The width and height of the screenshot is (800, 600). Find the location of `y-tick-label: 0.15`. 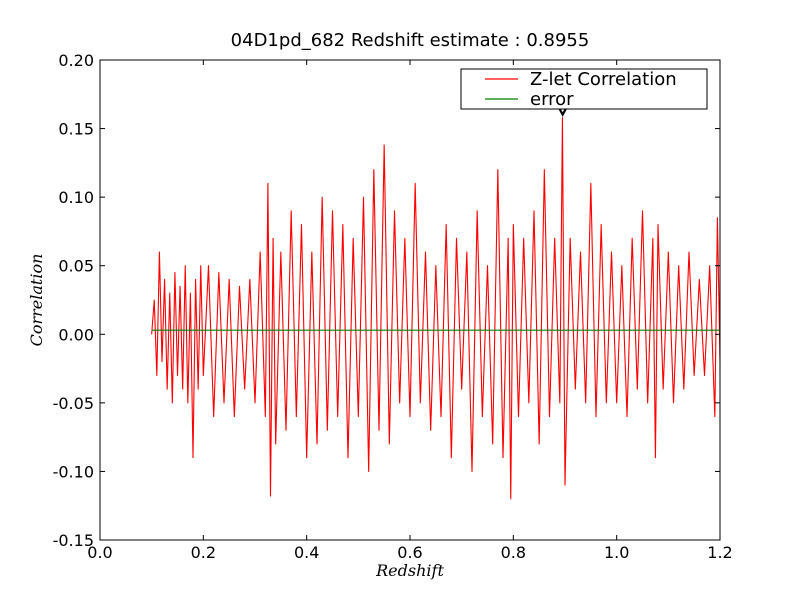

y-tick-label: 0.15 is located at coordinates (76, 129).